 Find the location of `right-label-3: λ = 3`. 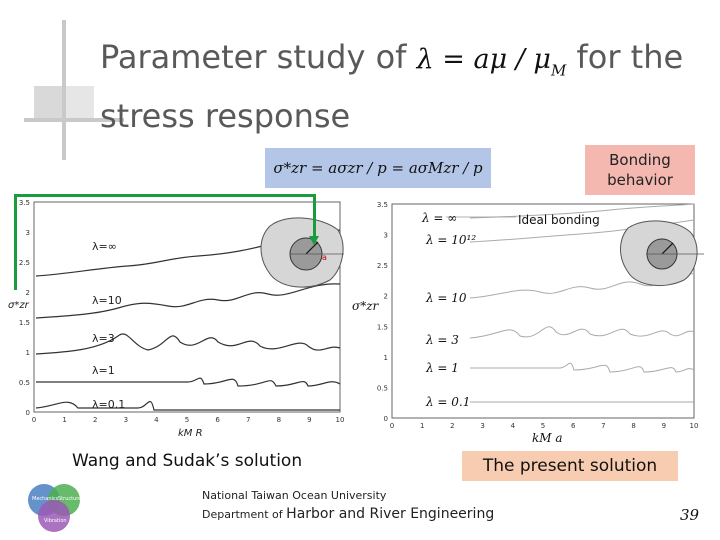

right-label-3: λ = 3 is located at coordinates (442, 340).